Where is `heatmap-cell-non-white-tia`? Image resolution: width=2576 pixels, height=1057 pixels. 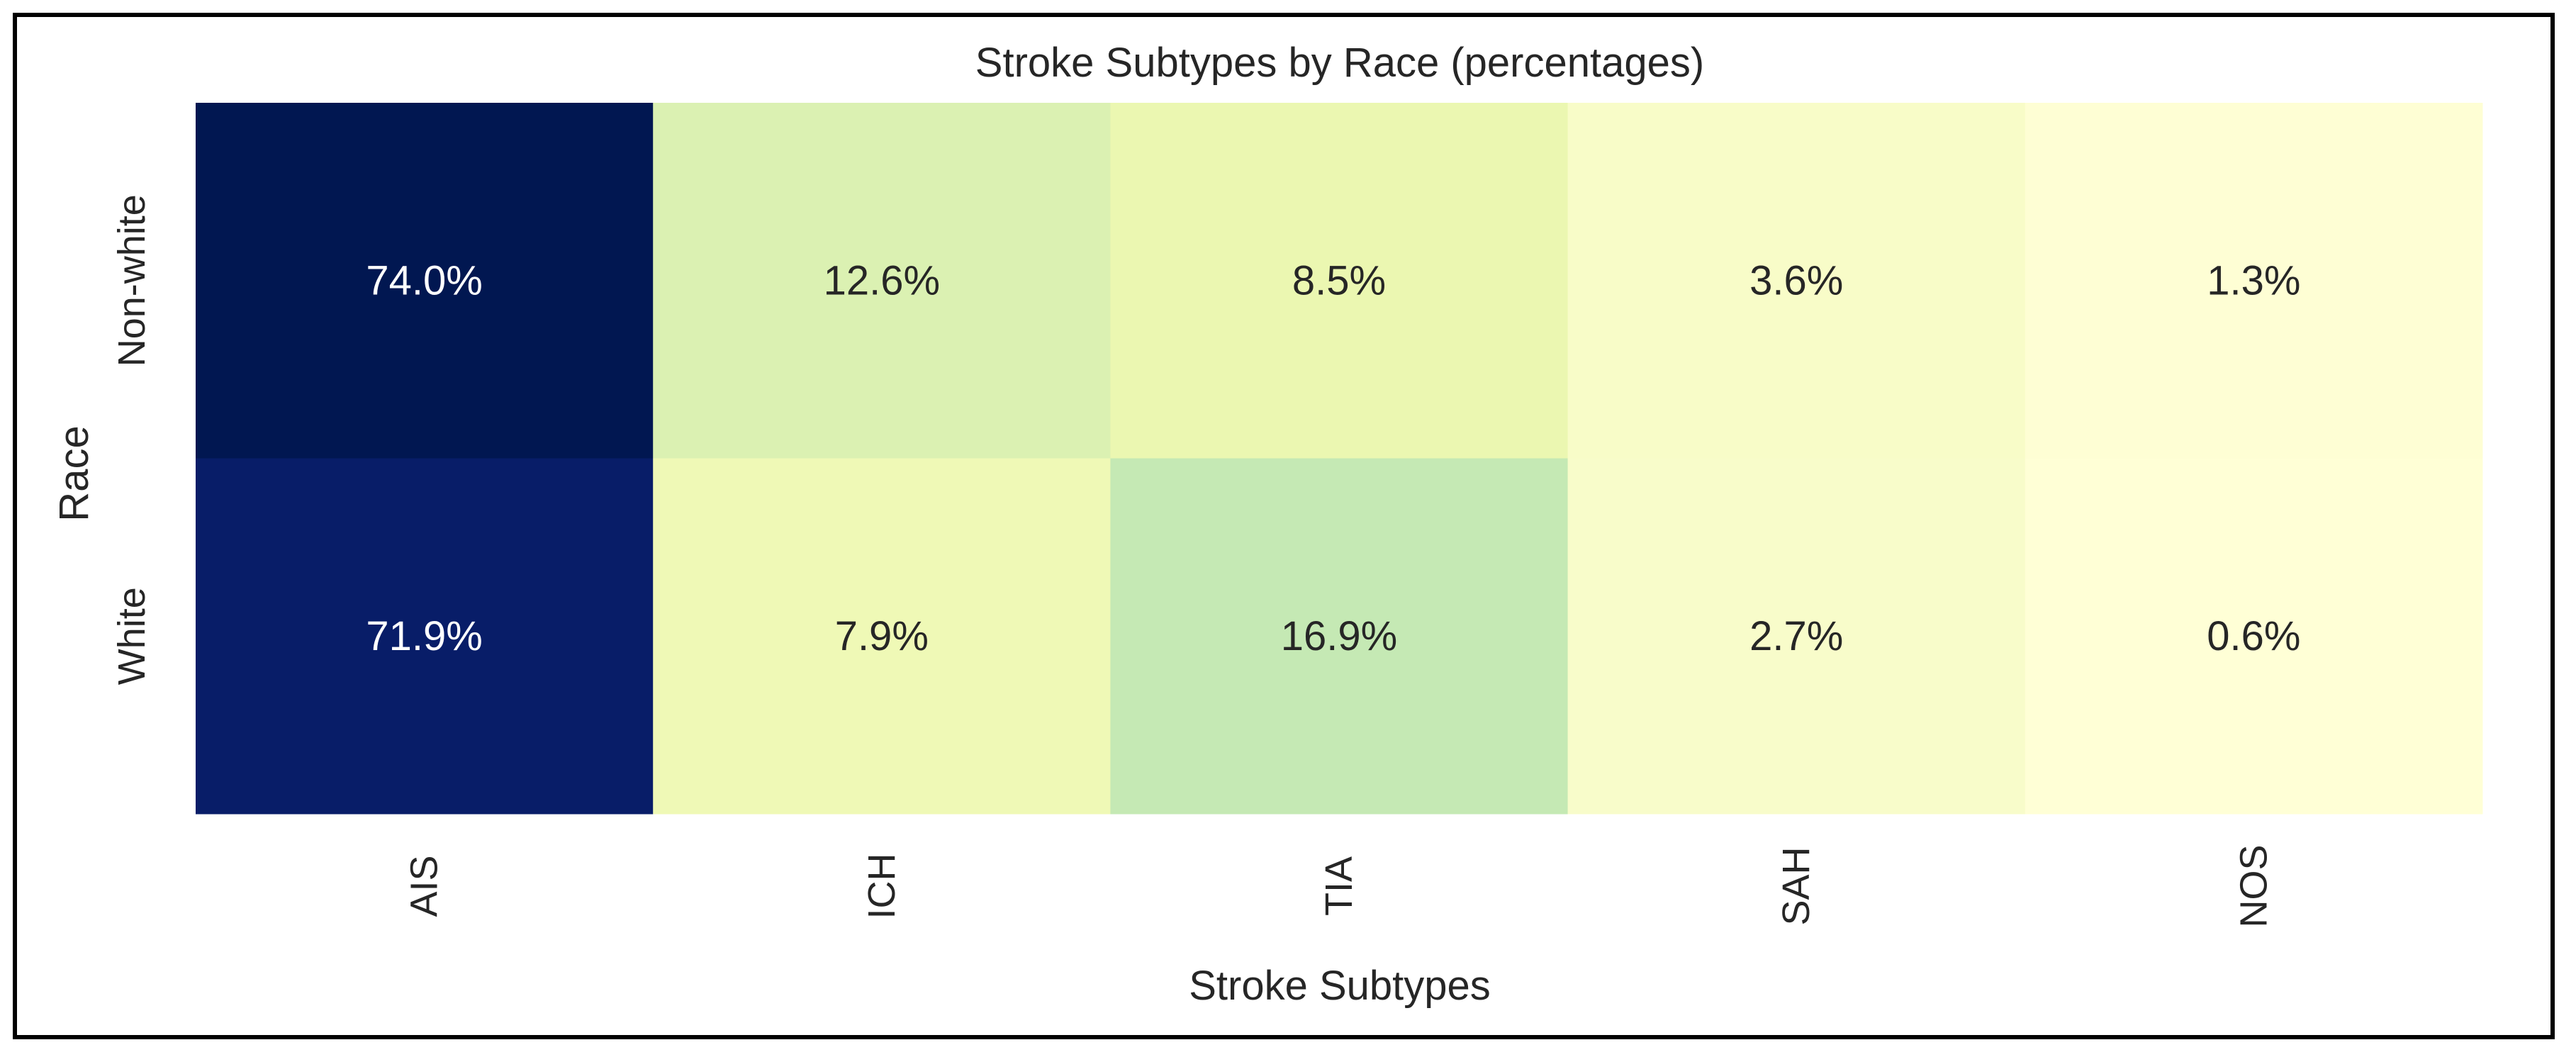 heatmap-cell-non-white-tia is located at coordinates (1339, 281).